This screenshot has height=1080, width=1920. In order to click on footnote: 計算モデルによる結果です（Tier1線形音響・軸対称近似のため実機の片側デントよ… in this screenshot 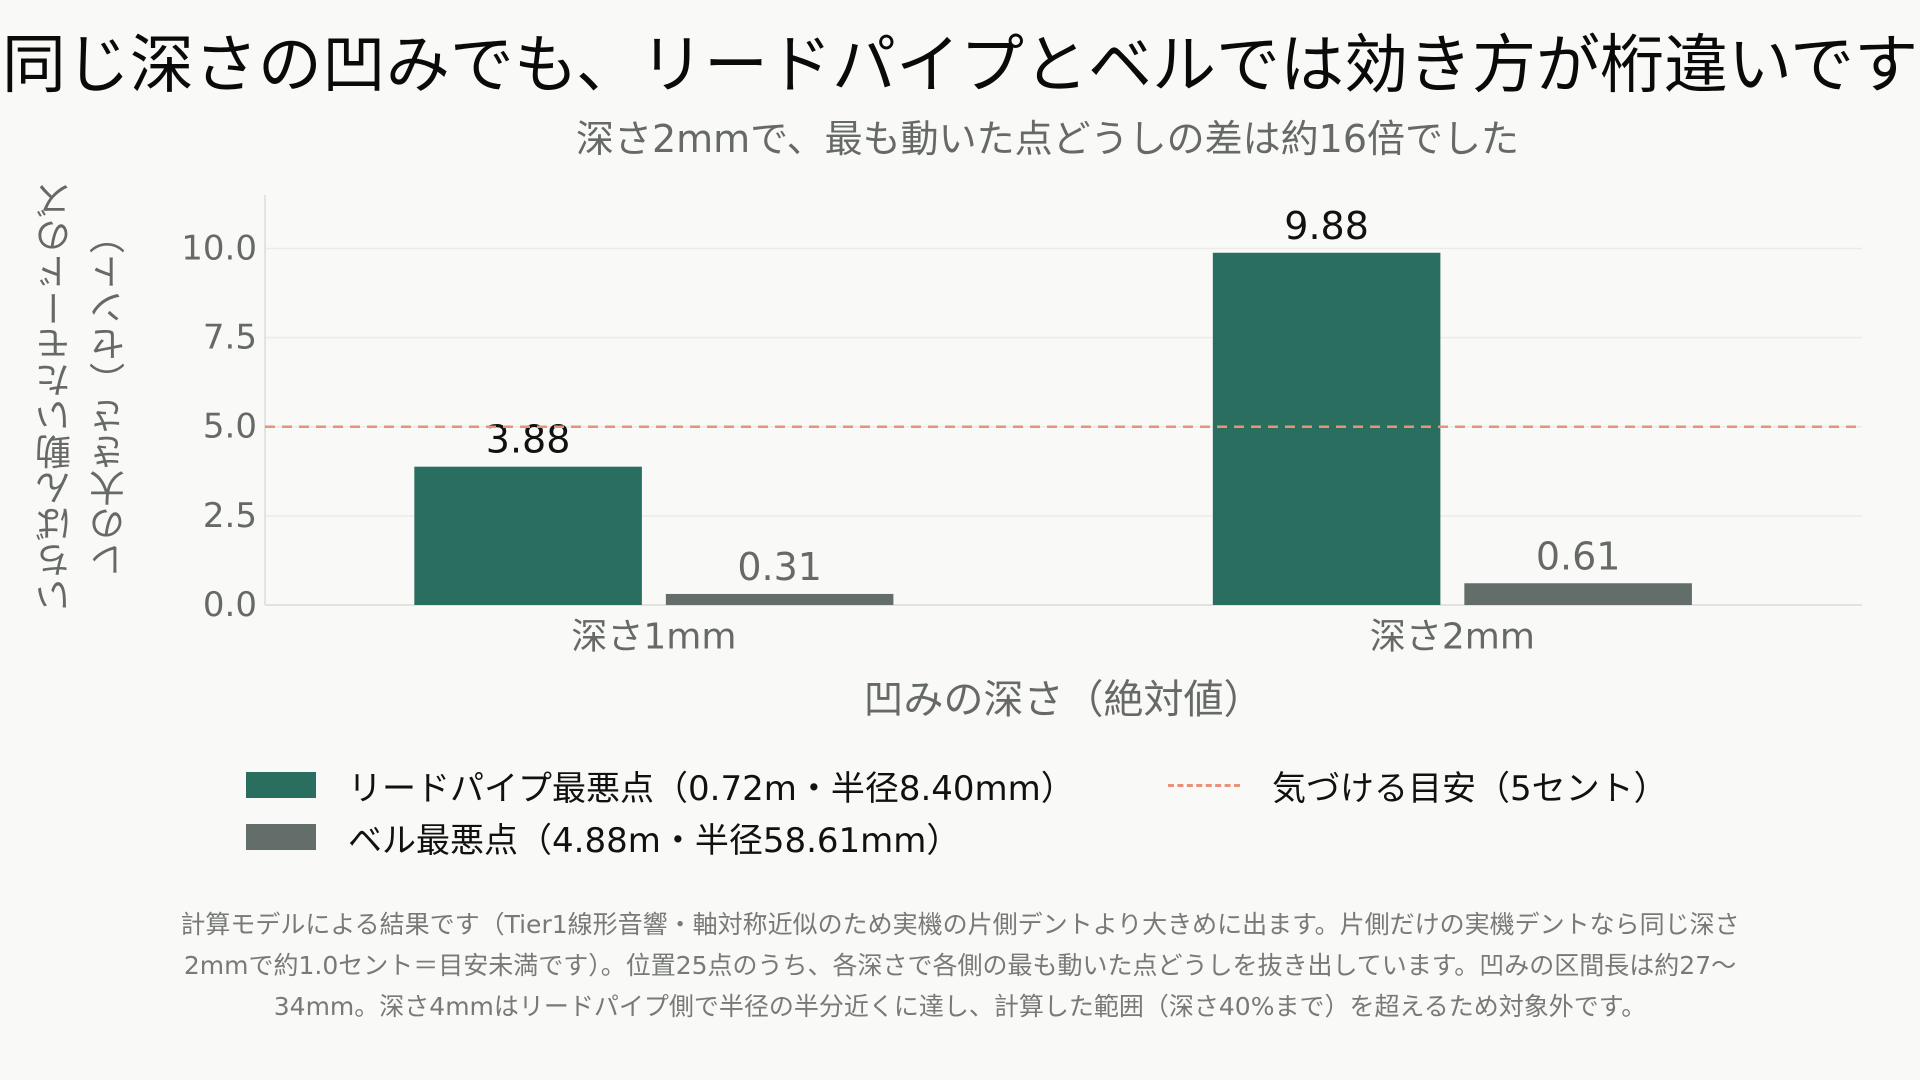, I will do `click(960, 965)`.